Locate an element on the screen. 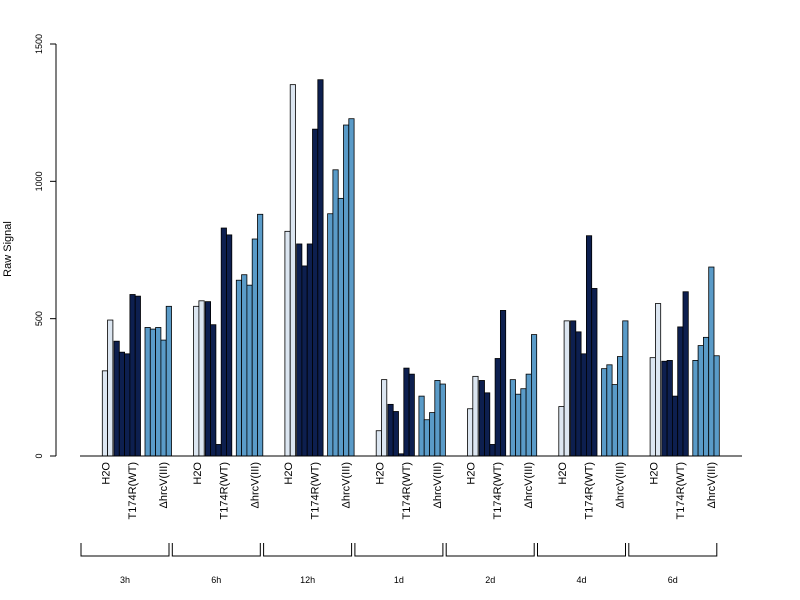 The height and width of the screenshot is (600, 800). time-label: 3h is located at coordinates (125, 580).